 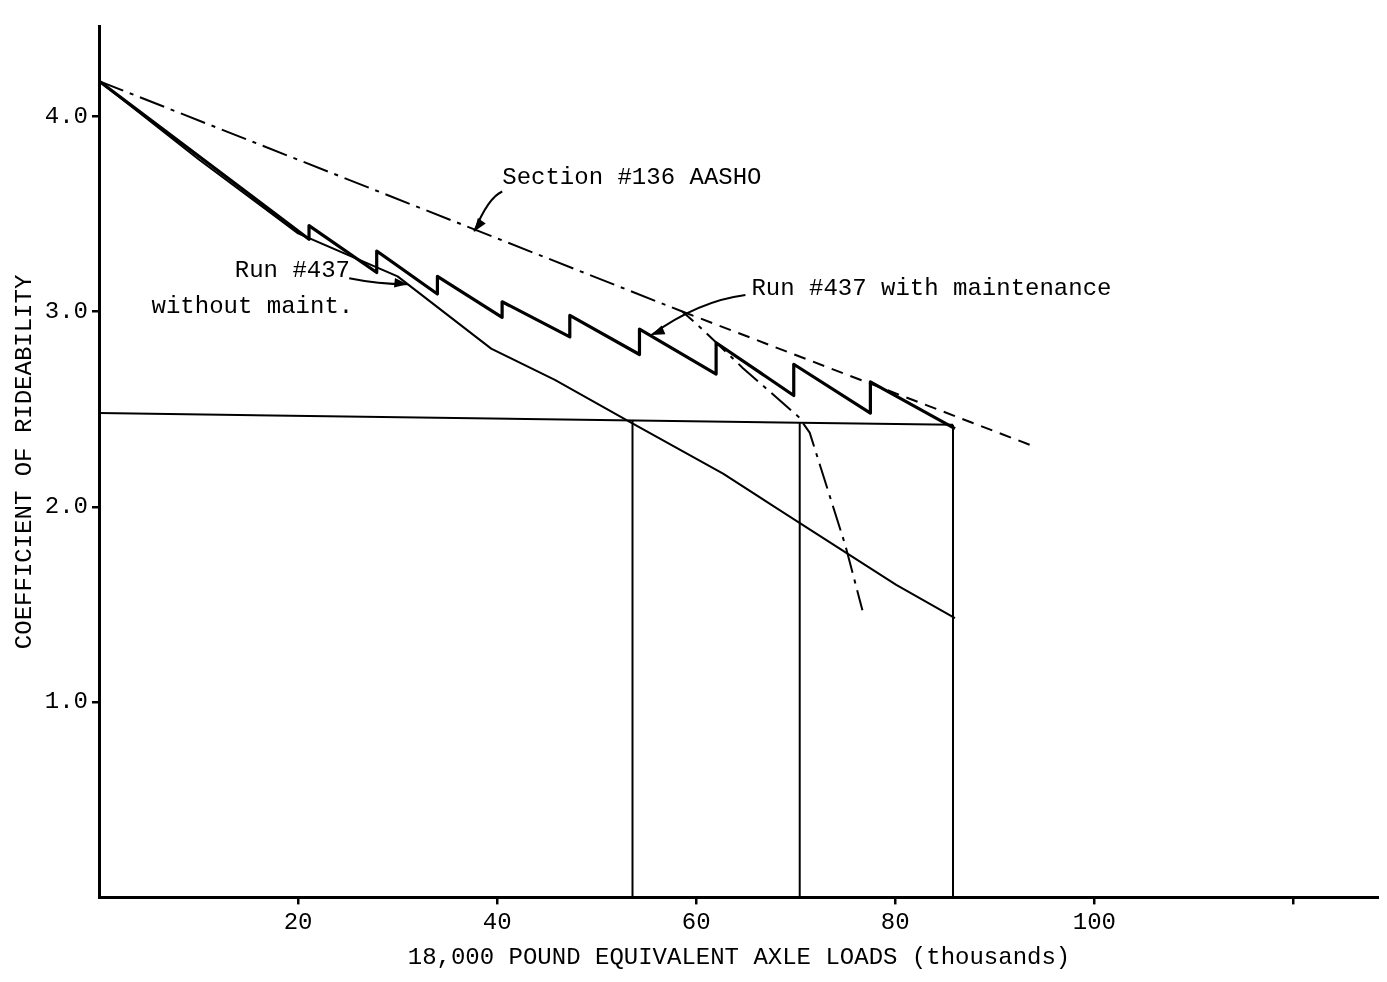 I want to click on annotation: Run #437 without maint., so click(x=252, y=288).